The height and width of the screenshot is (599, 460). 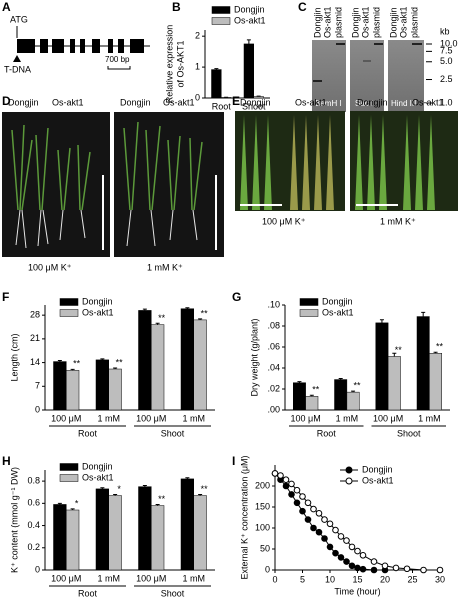 What do you see at coordinates (37, 569) in the screenshot?
I see `y-tick-label: 0` at bounding box center [37, 569].